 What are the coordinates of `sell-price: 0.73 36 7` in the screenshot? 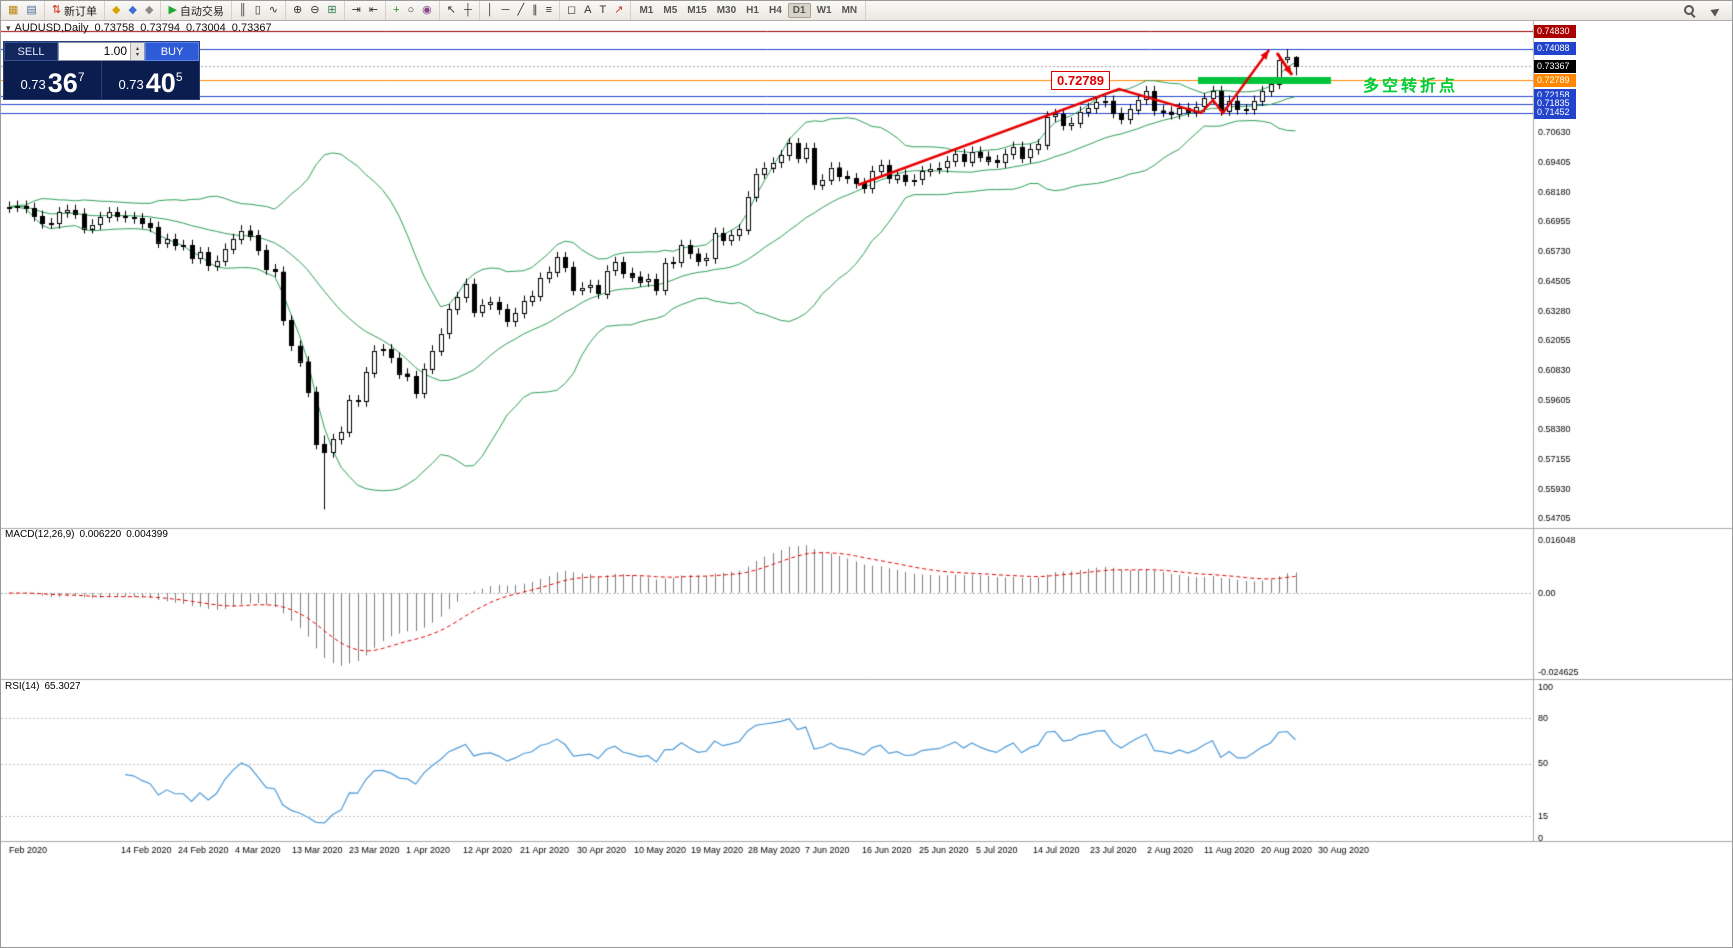 It's located at (53, 80).